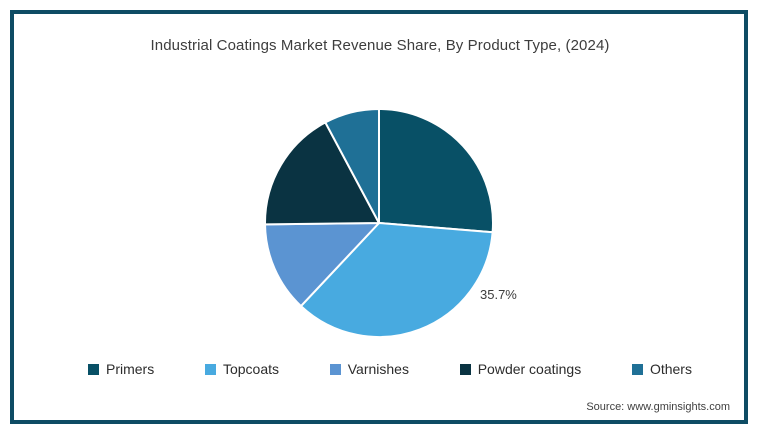 This screenshot has width=760, height=435. I want to click on legend-swatch-topcoats, so click(210, 369).